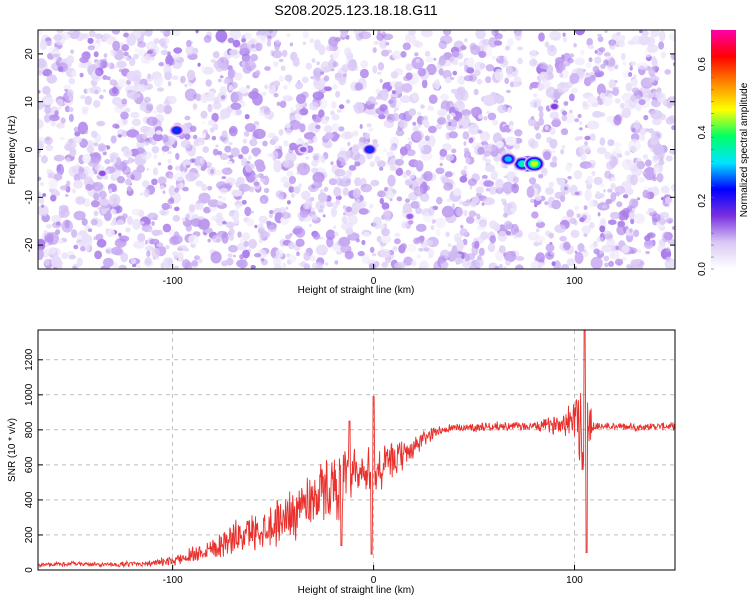 The image size is (750, 600). I want to click on heatmap-ytick-label: 0, so click(29, 149).